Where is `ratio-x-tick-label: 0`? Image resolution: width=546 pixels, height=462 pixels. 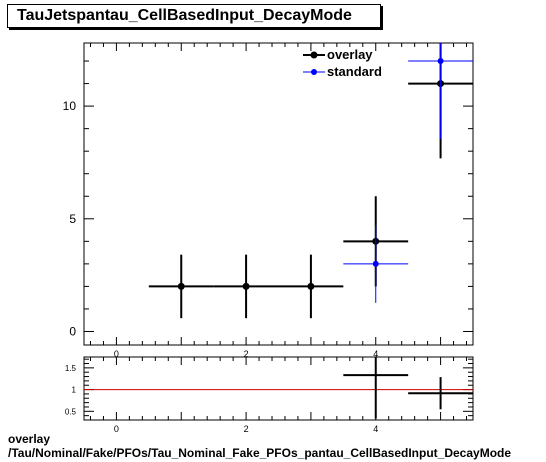 ratio-x-tick-label: 0 is located at coordinates (116, 429).